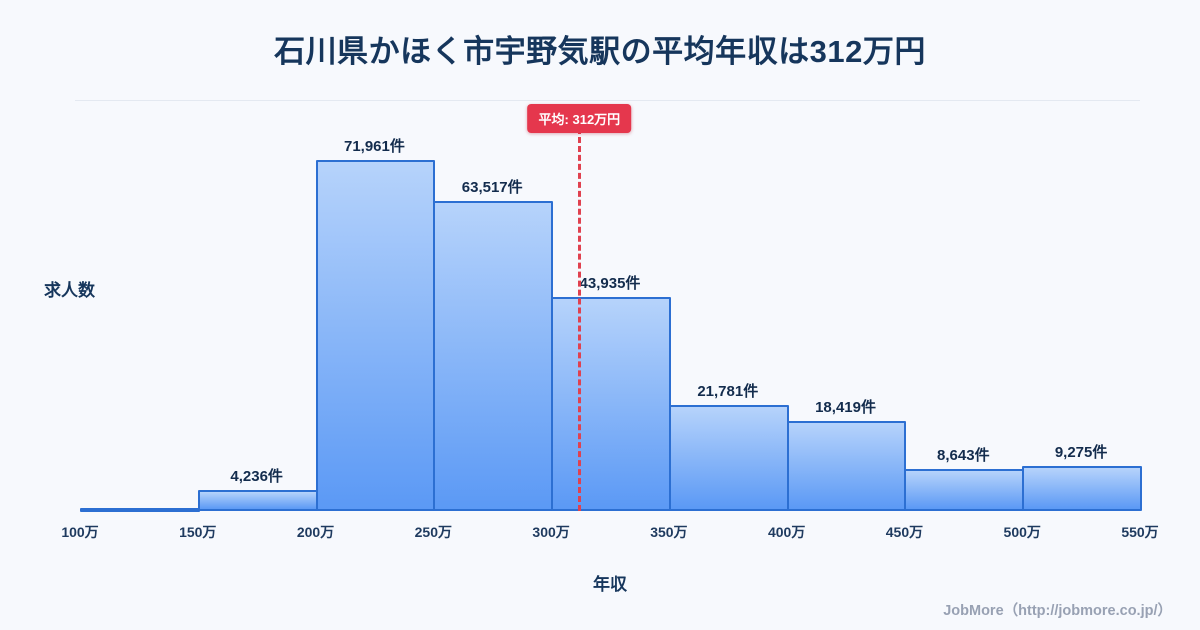 This screenshot has height=630, width=1200. Describe the element at coordinates (786, 532) in the screenshot. I see `x-tick-label: 400万` at that location.